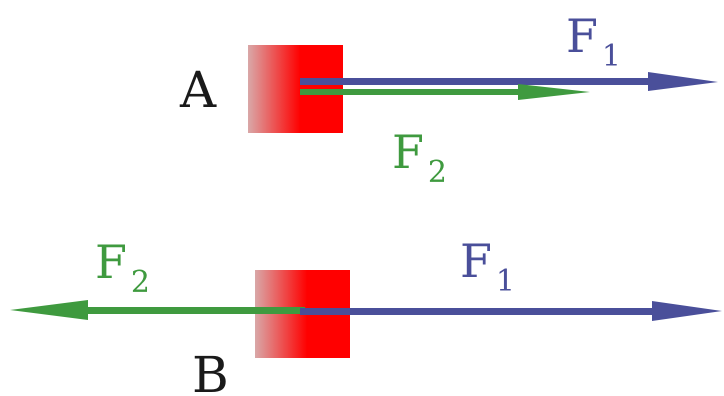  Describe the element at coordinates (511, 311) in the screenshot. I see `force-1-arrow-b` at that location.